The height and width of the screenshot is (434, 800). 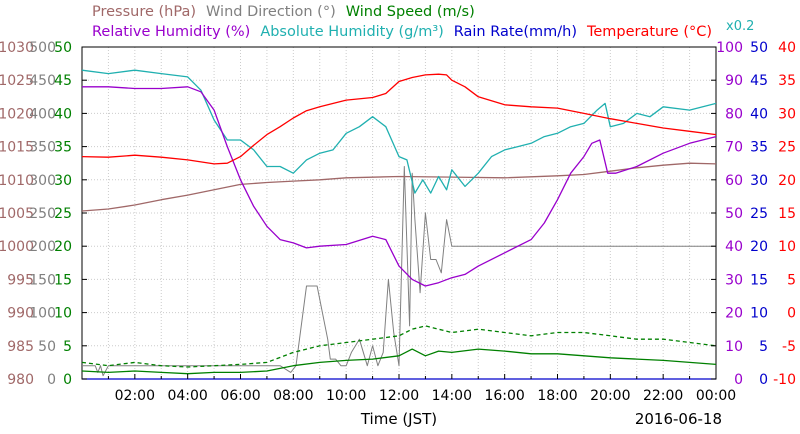 I want to click on x-axis-label: Time (JST), so click(x=398, y=419).